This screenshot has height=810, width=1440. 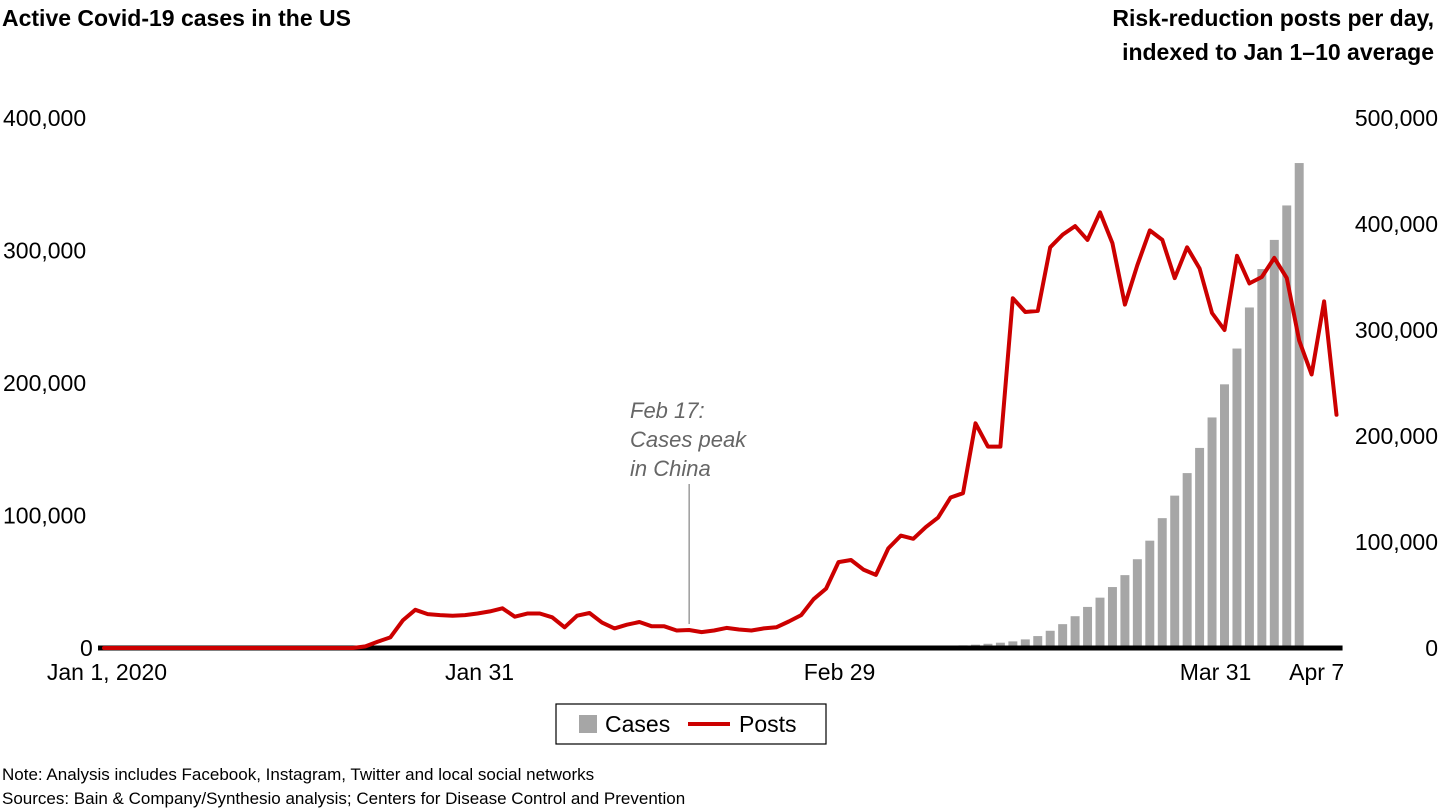 What do you see at coordinates (588, 724) in the screenshot?
I see `legend-cases-swatch` at bounding box center [588, 724].